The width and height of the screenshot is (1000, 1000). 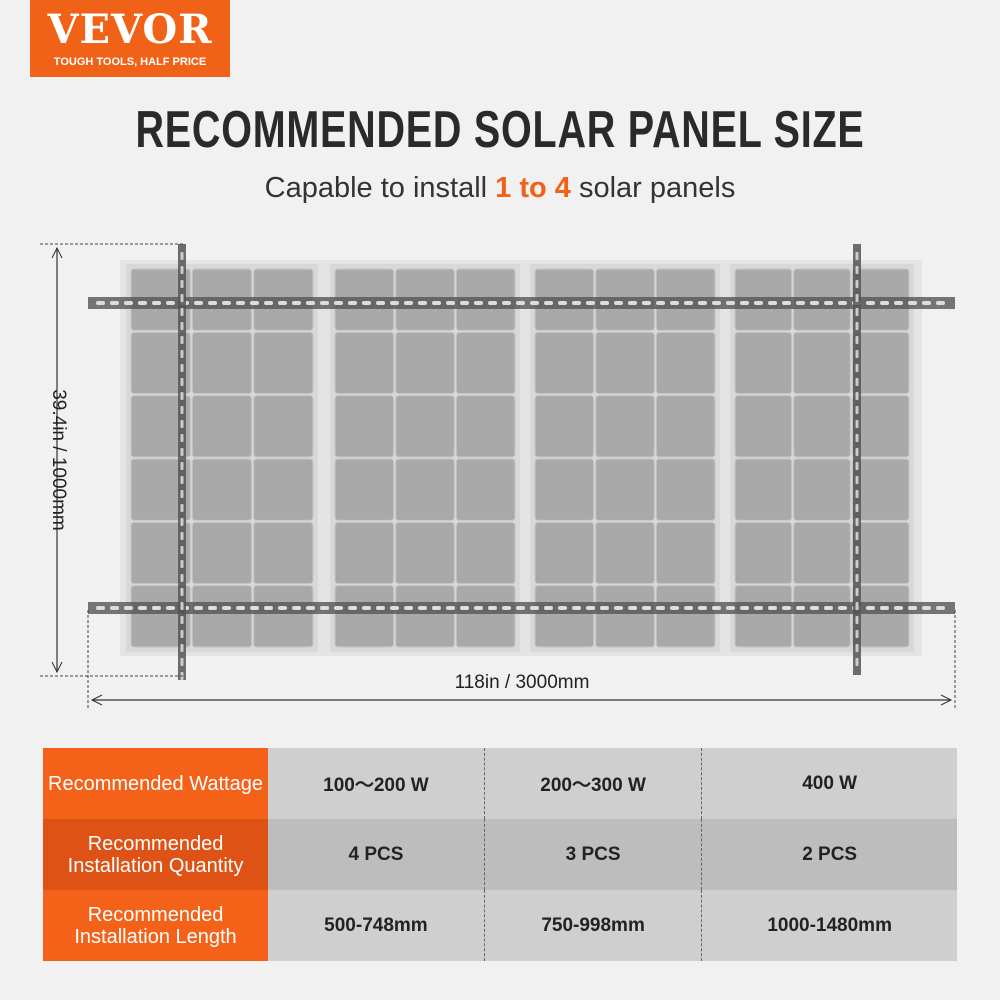 I want to click on height-dimension-label: 39.4in / 1000mm, so click(x=58, y=460).